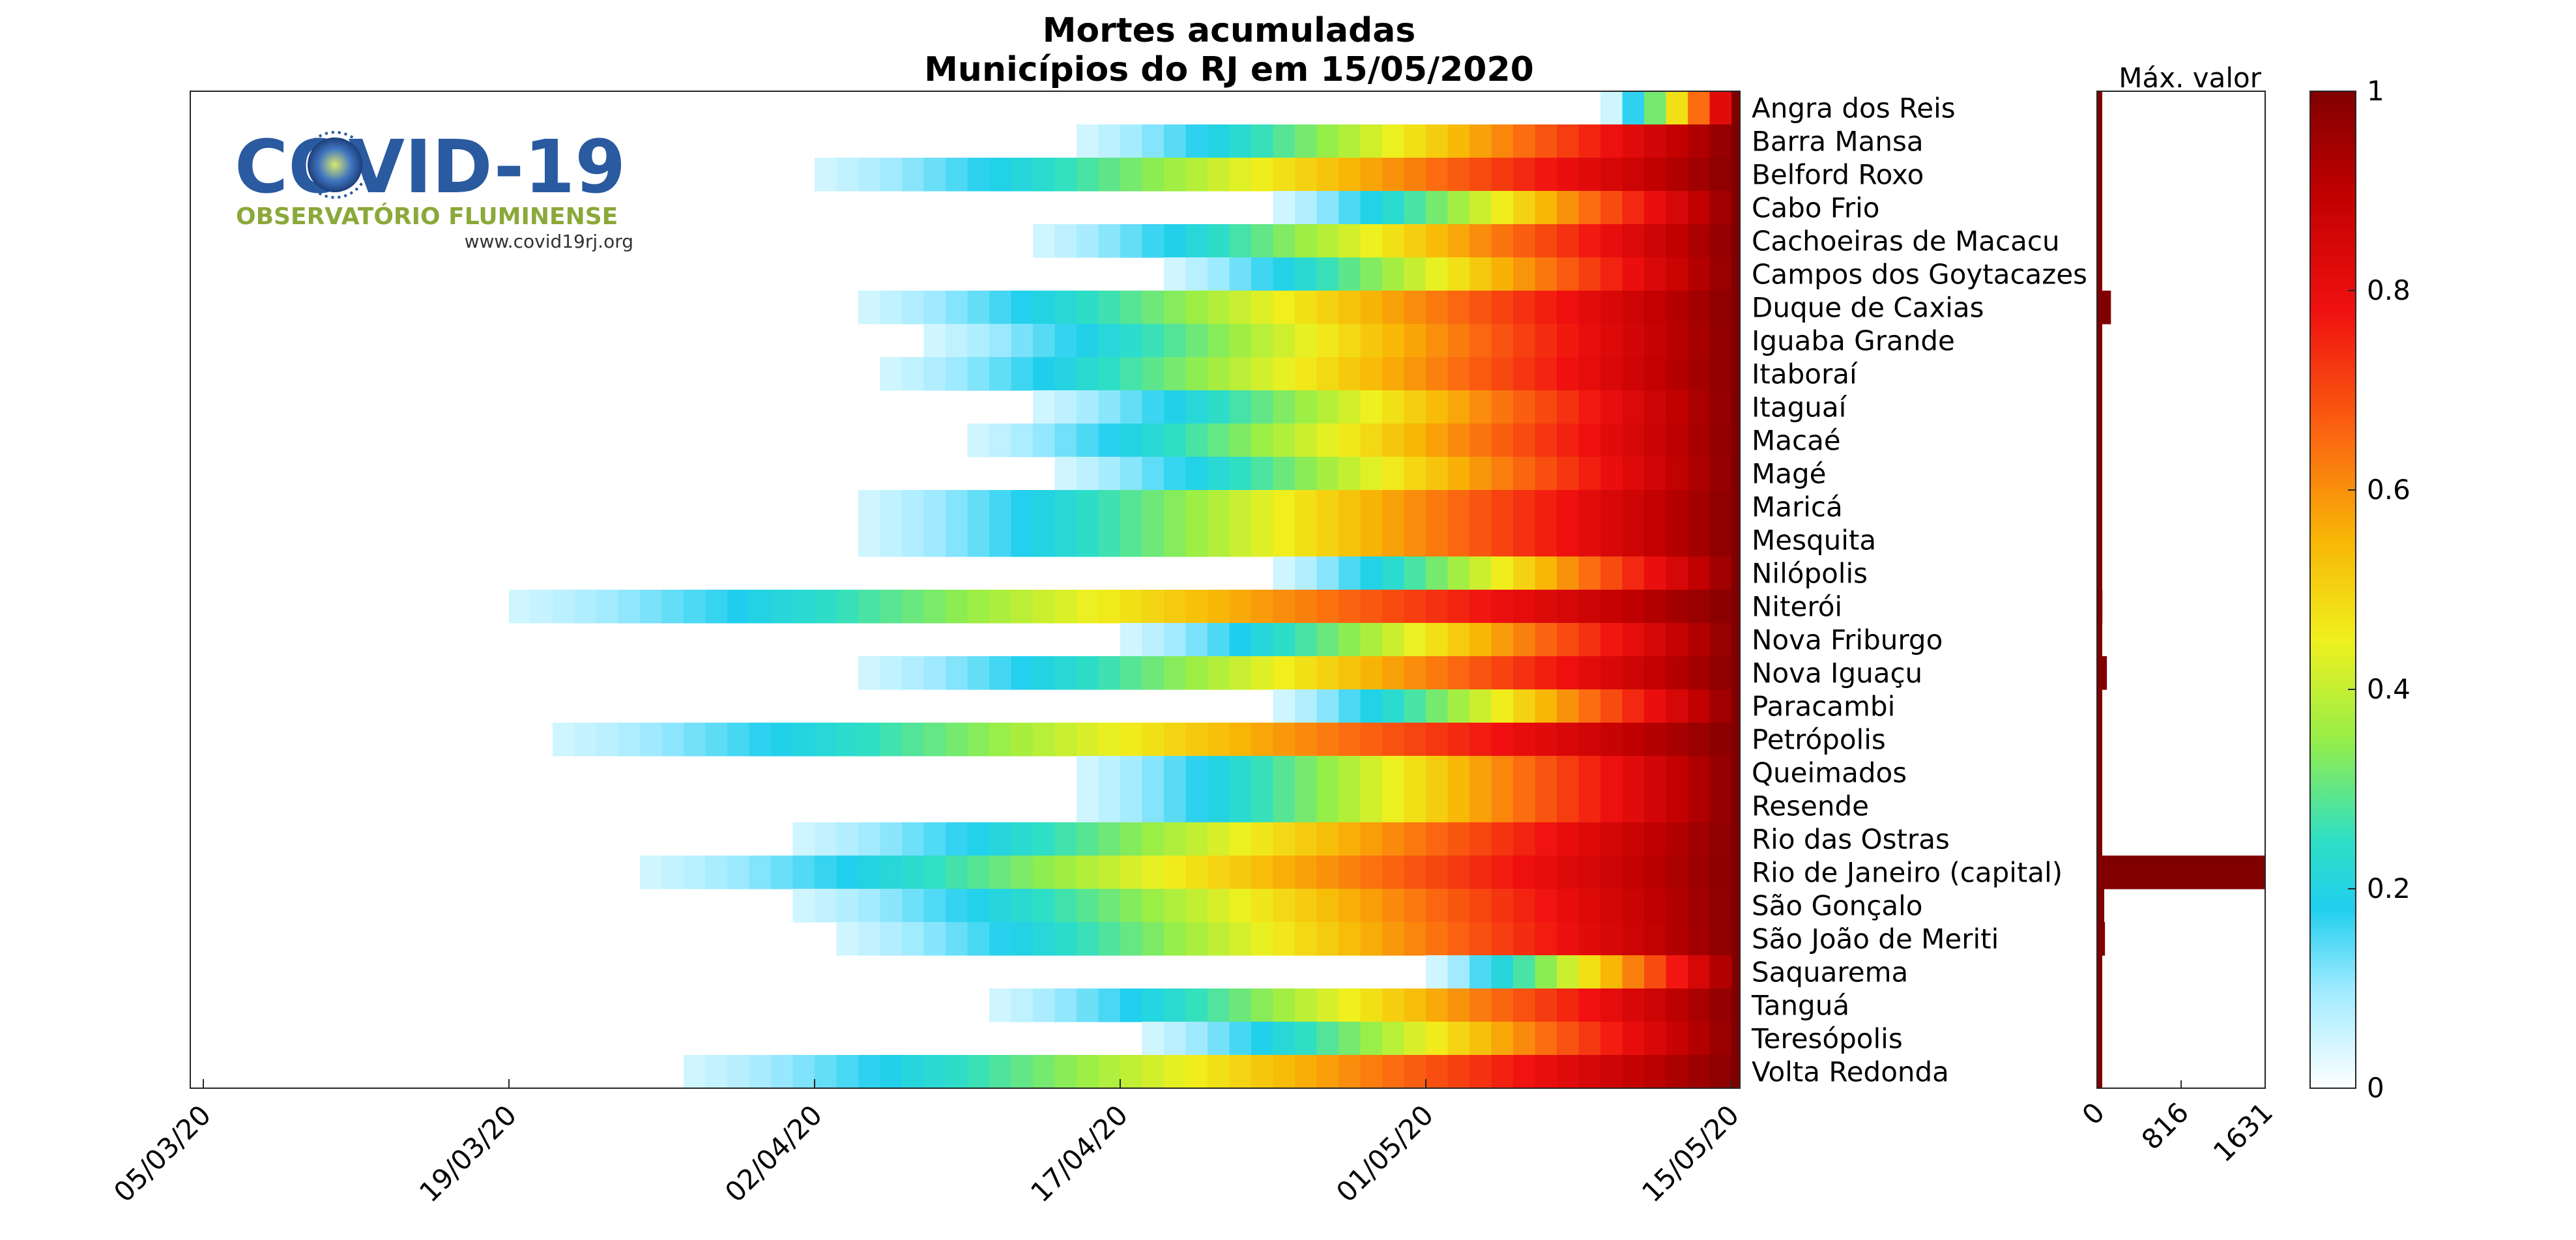 The width and height of the screenshot is (2576, 1240). Describe the element at coordinates (1848, 640) in the screenshot. I see `municipality-label: Nova Friburgo` at that location.